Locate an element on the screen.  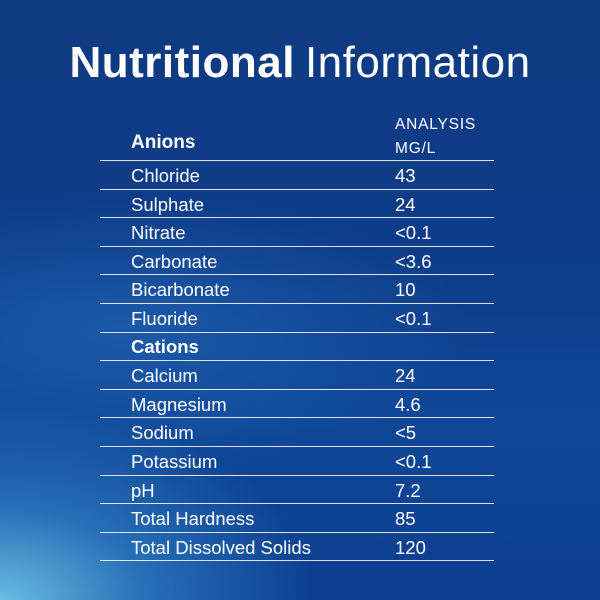
page-title: Nutritional Information is located at coordinates (300, 63).